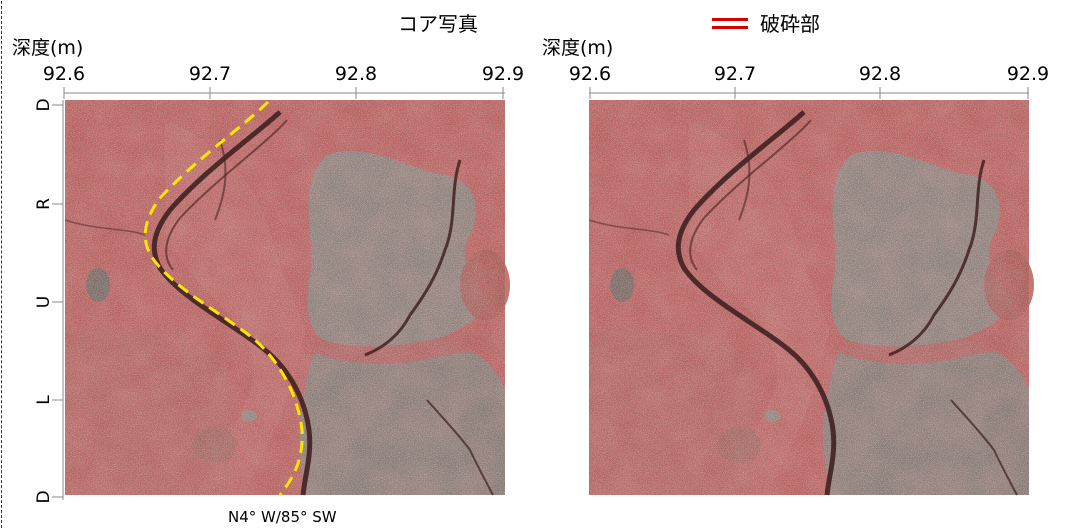 Image resolution: width=1075 pixels, height=530 pixels. I want to click on left-axis-title: 深度(m), so click(48, 48).